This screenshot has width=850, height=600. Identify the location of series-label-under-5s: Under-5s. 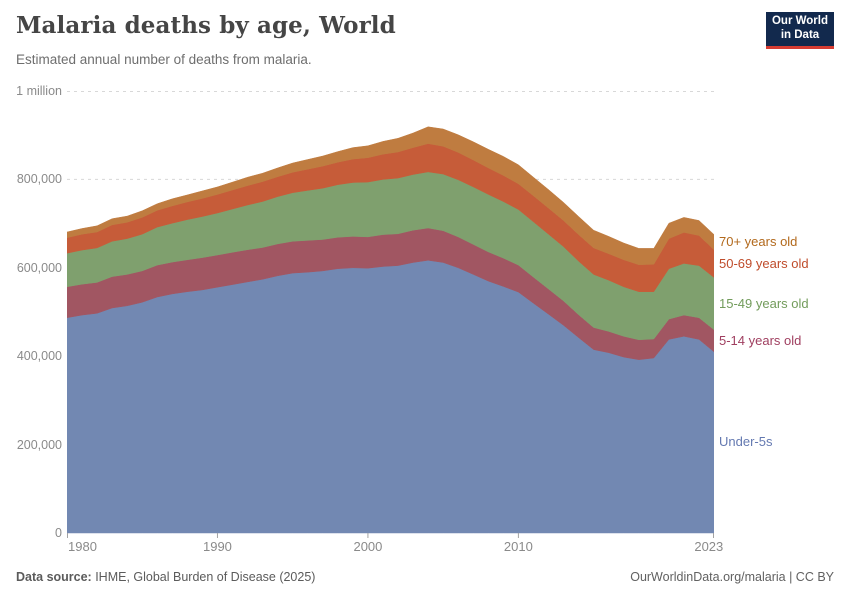
(746, 442).